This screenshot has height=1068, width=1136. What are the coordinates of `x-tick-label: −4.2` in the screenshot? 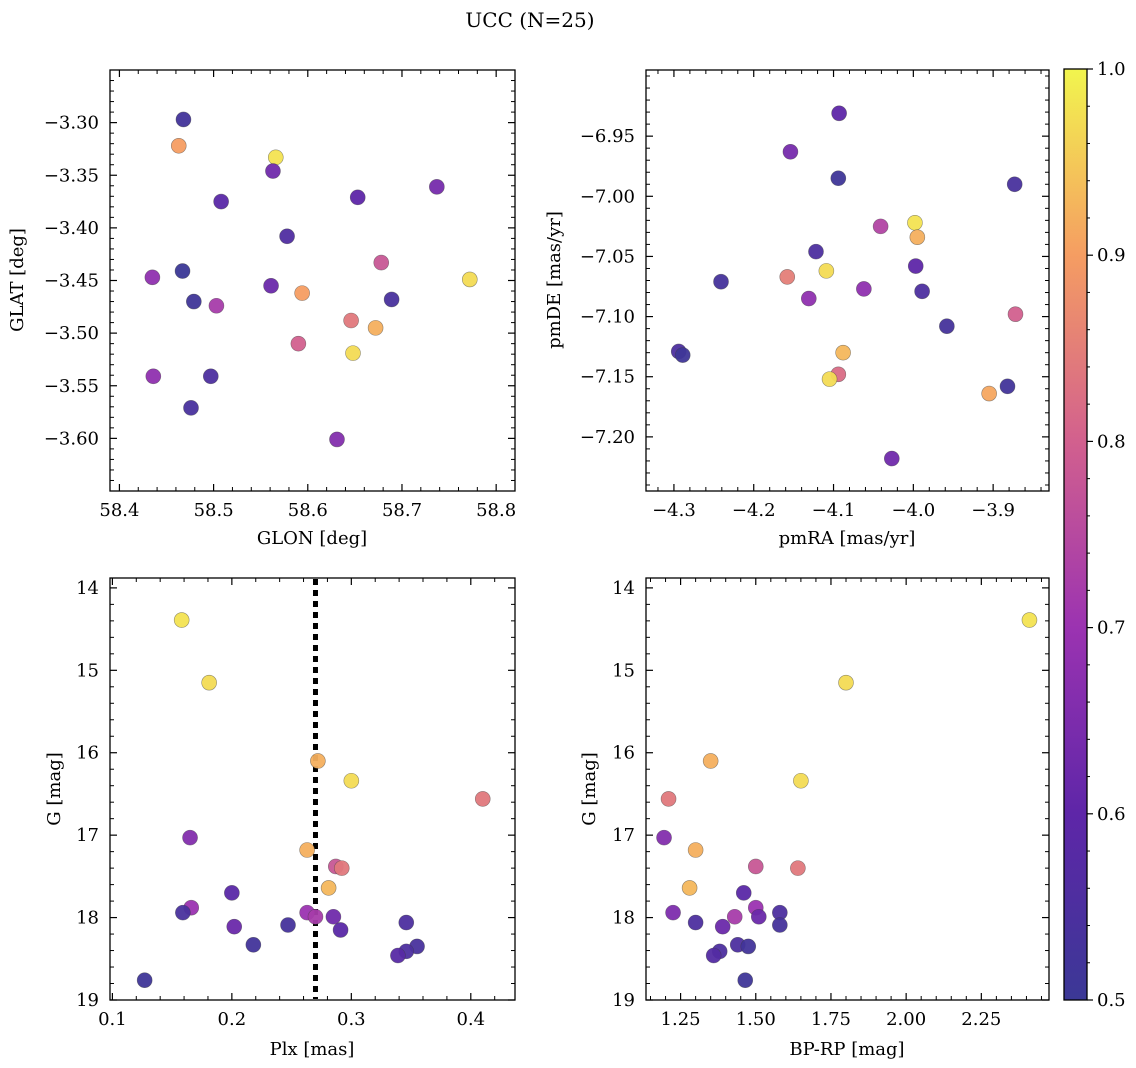 It's located at (754, 510).